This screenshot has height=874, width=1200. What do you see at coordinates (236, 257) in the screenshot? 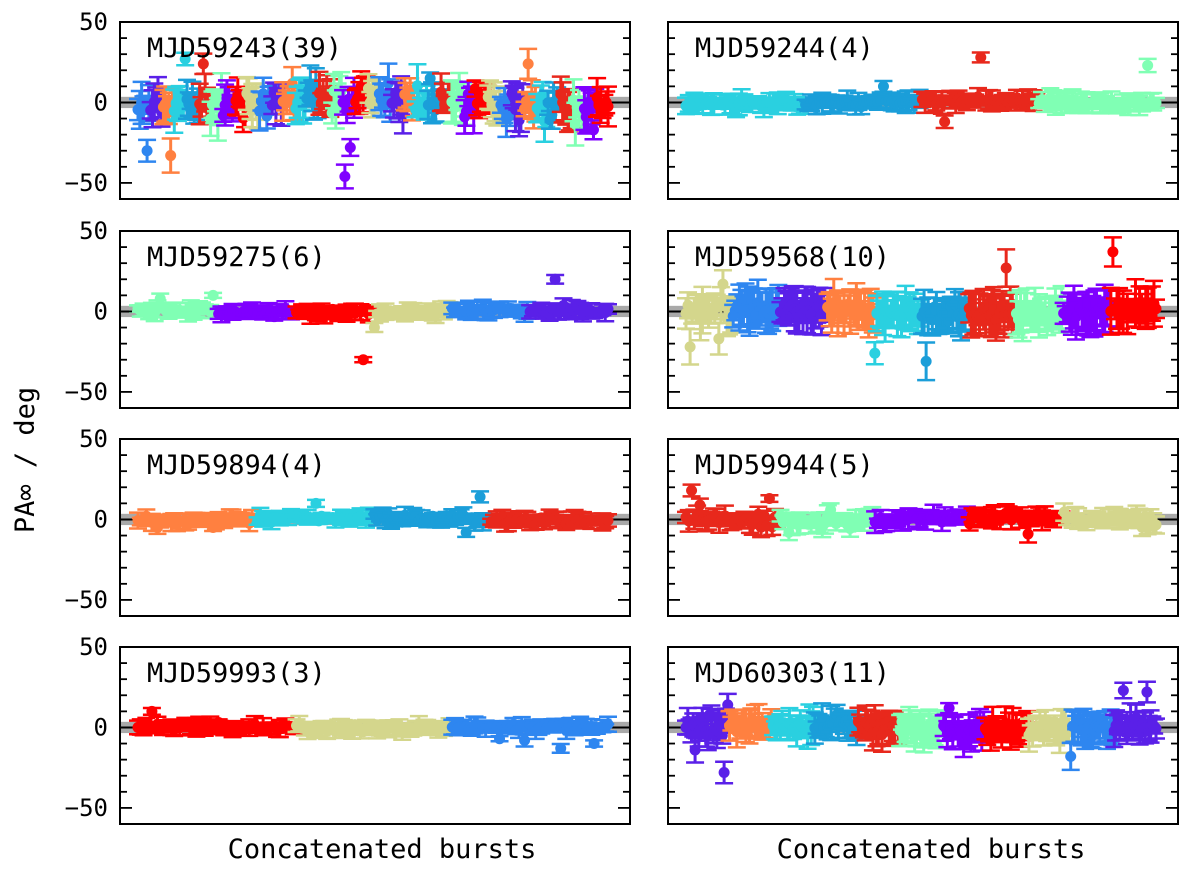
I see `panel-title: MJD59275(6)` at bounding box center [236, 257].